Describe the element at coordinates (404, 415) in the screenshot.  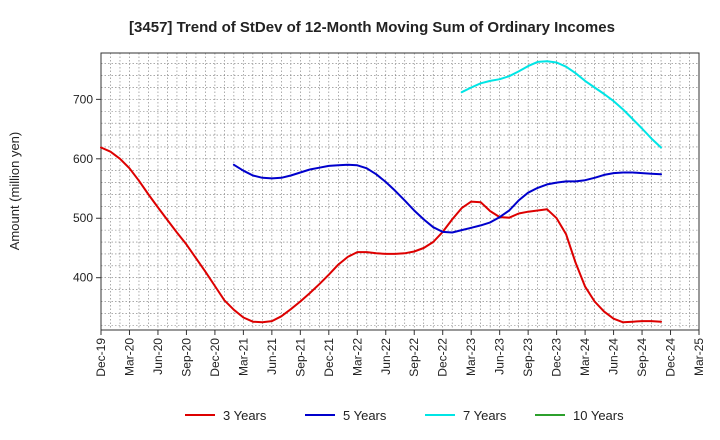
I see `legend: 3 Years 5 Years 7 Years 10 Years` at that location.